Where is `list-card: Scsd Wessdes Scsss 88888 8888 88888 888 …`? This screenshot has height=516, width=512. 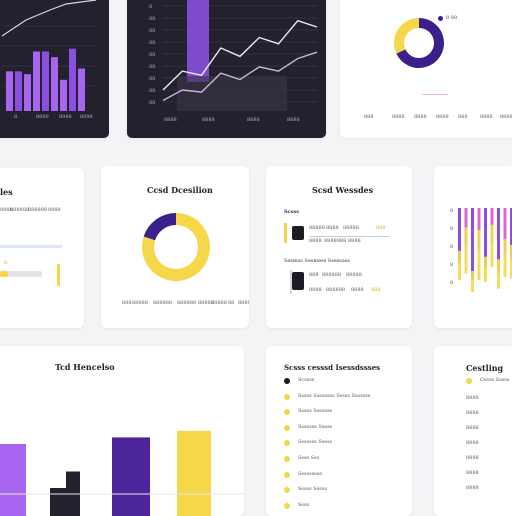
list-card: Scsd Wessdes Scsss 88888 8888 88888 888 … is located at coordinates (339, 247).